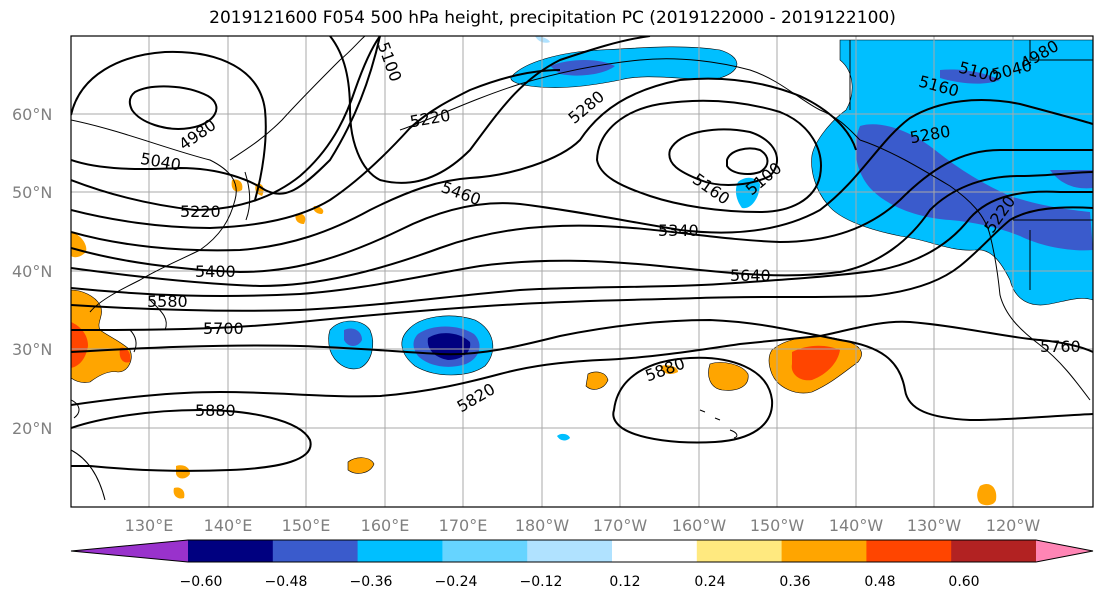 The height and width of the screenshot is (601, 1105). What do you see at coordinates (794, 582) in the screenshot?
I see `colorbar-tick-label: 0.36` at bounding box center [794, 582].